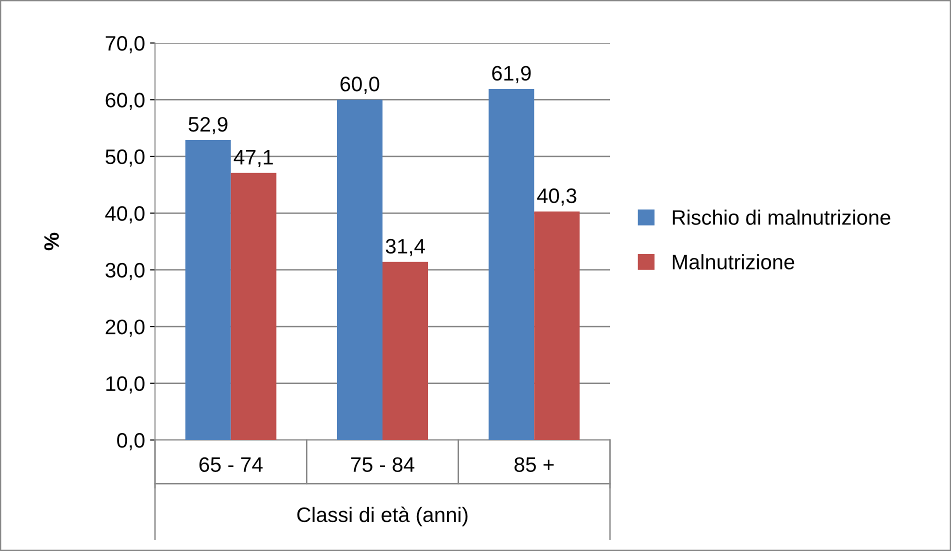 The height and width of the screenshot is (551, 951). What do you see at coordinates (125, 45) in the screenshot?
I see `y-tick-label: 70,0` at bounding box center [125, 45].